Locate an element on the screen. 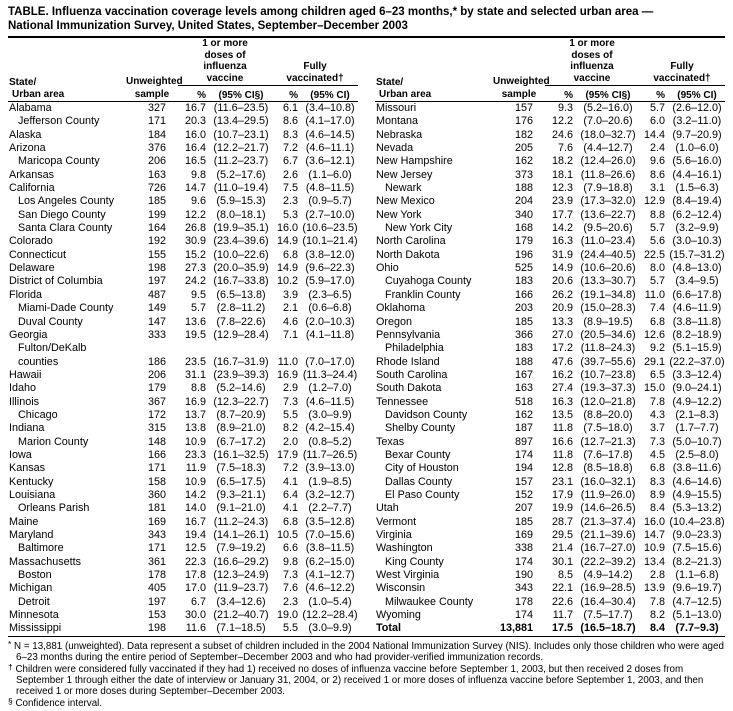 This screenshot has height=711, width=733. table-row: Maine 169 16.7 (11.2–24.3) 6.8 (3.5–12.8) is located at coordinates (183, 522).